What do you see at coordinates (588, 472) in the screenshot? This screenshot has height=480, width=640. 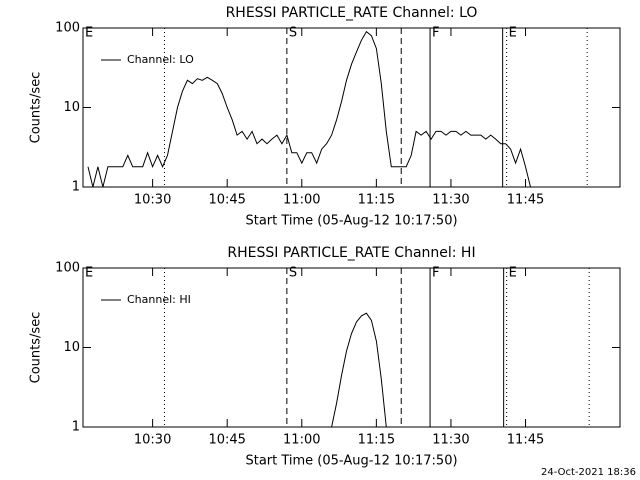 I see `footer: 24-Oct-2021 18:36` at bounding box center [588, 472].